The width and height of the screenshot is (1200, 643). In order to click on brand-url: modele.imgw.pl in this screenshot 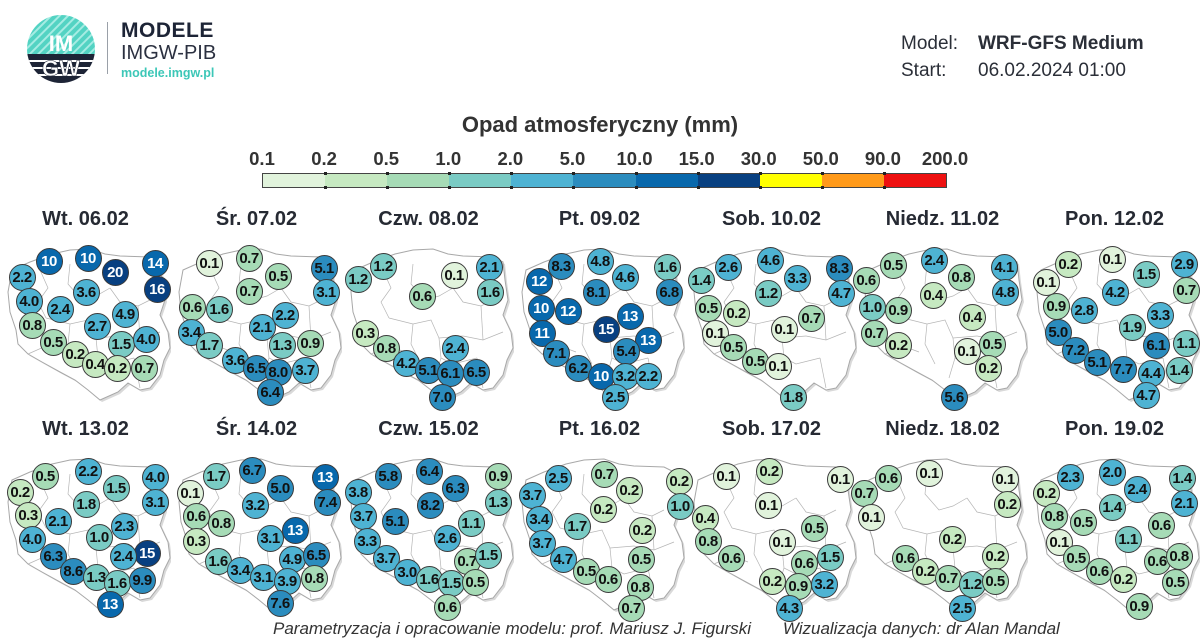, I will do `click(168, 73)`.